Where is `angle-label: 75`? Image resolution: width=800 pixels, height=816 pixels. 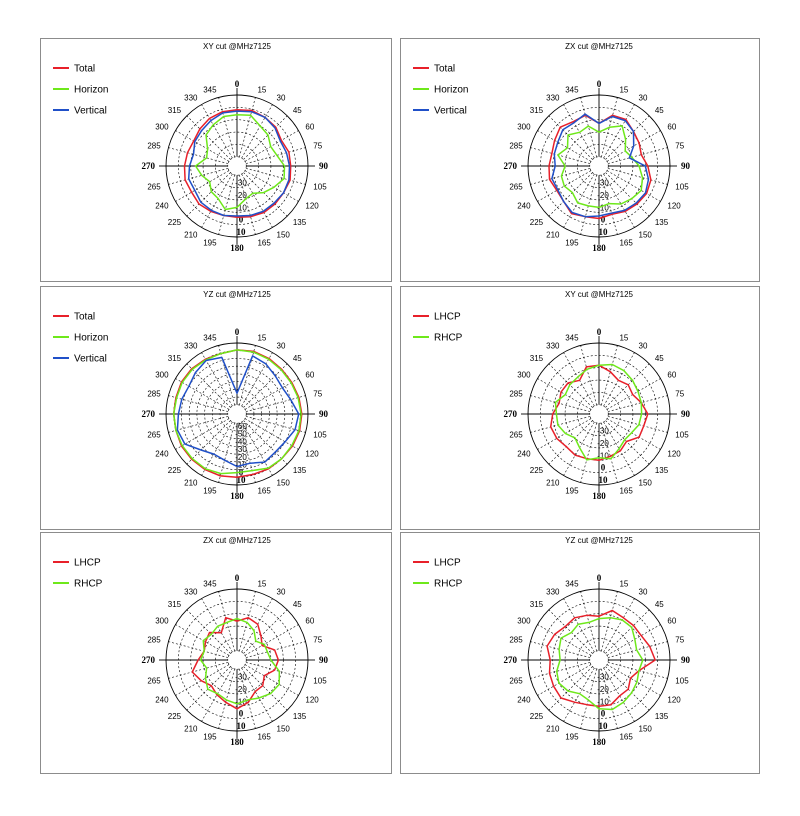
angle-label: 75 is located at coordinates (317, 146).